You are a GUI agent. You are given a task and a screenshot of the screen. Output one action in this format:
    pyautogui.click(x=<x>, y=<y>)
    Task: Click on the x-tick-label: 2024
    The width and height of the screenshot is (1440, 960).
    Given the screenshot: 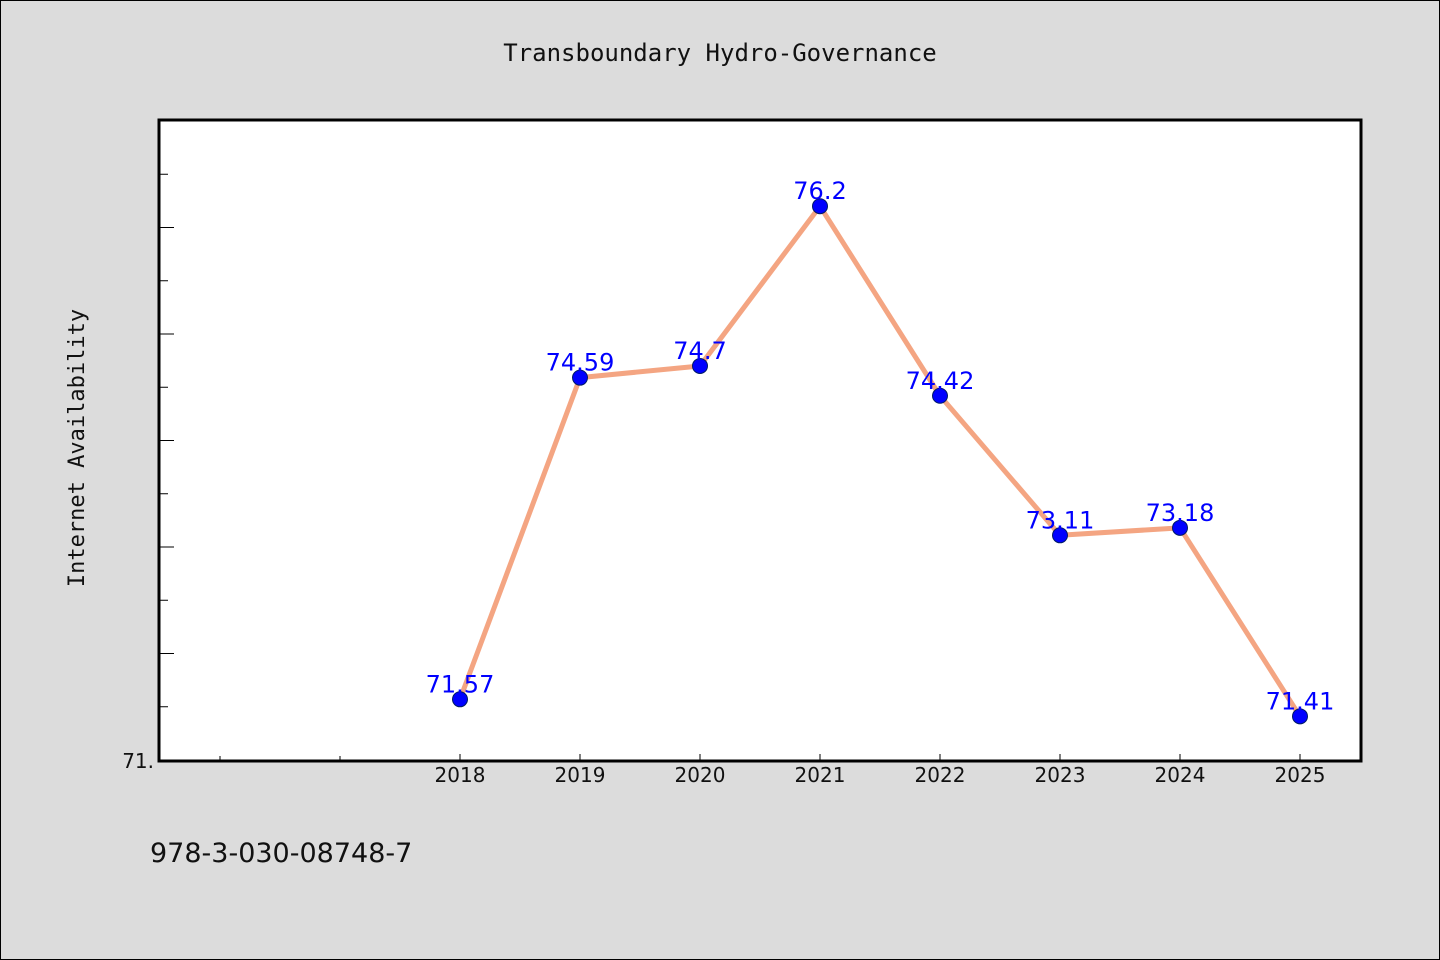 What is the action you would take?
    pyautogui.click(x=1180, y=775)
    